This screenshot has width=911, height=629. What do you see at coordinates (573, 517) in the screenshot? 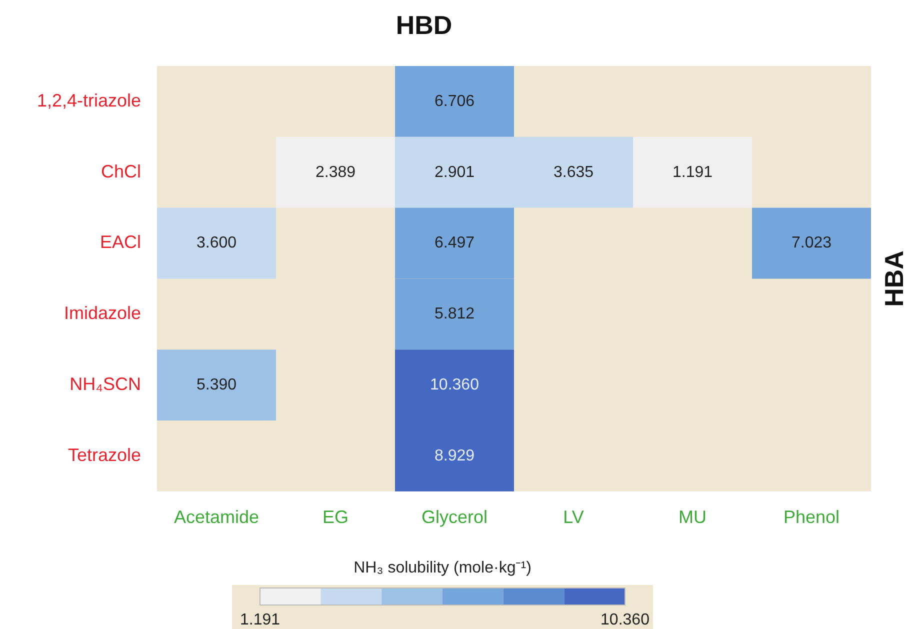
I see `x-tick-label: LV` at bounding box center [573, 517].